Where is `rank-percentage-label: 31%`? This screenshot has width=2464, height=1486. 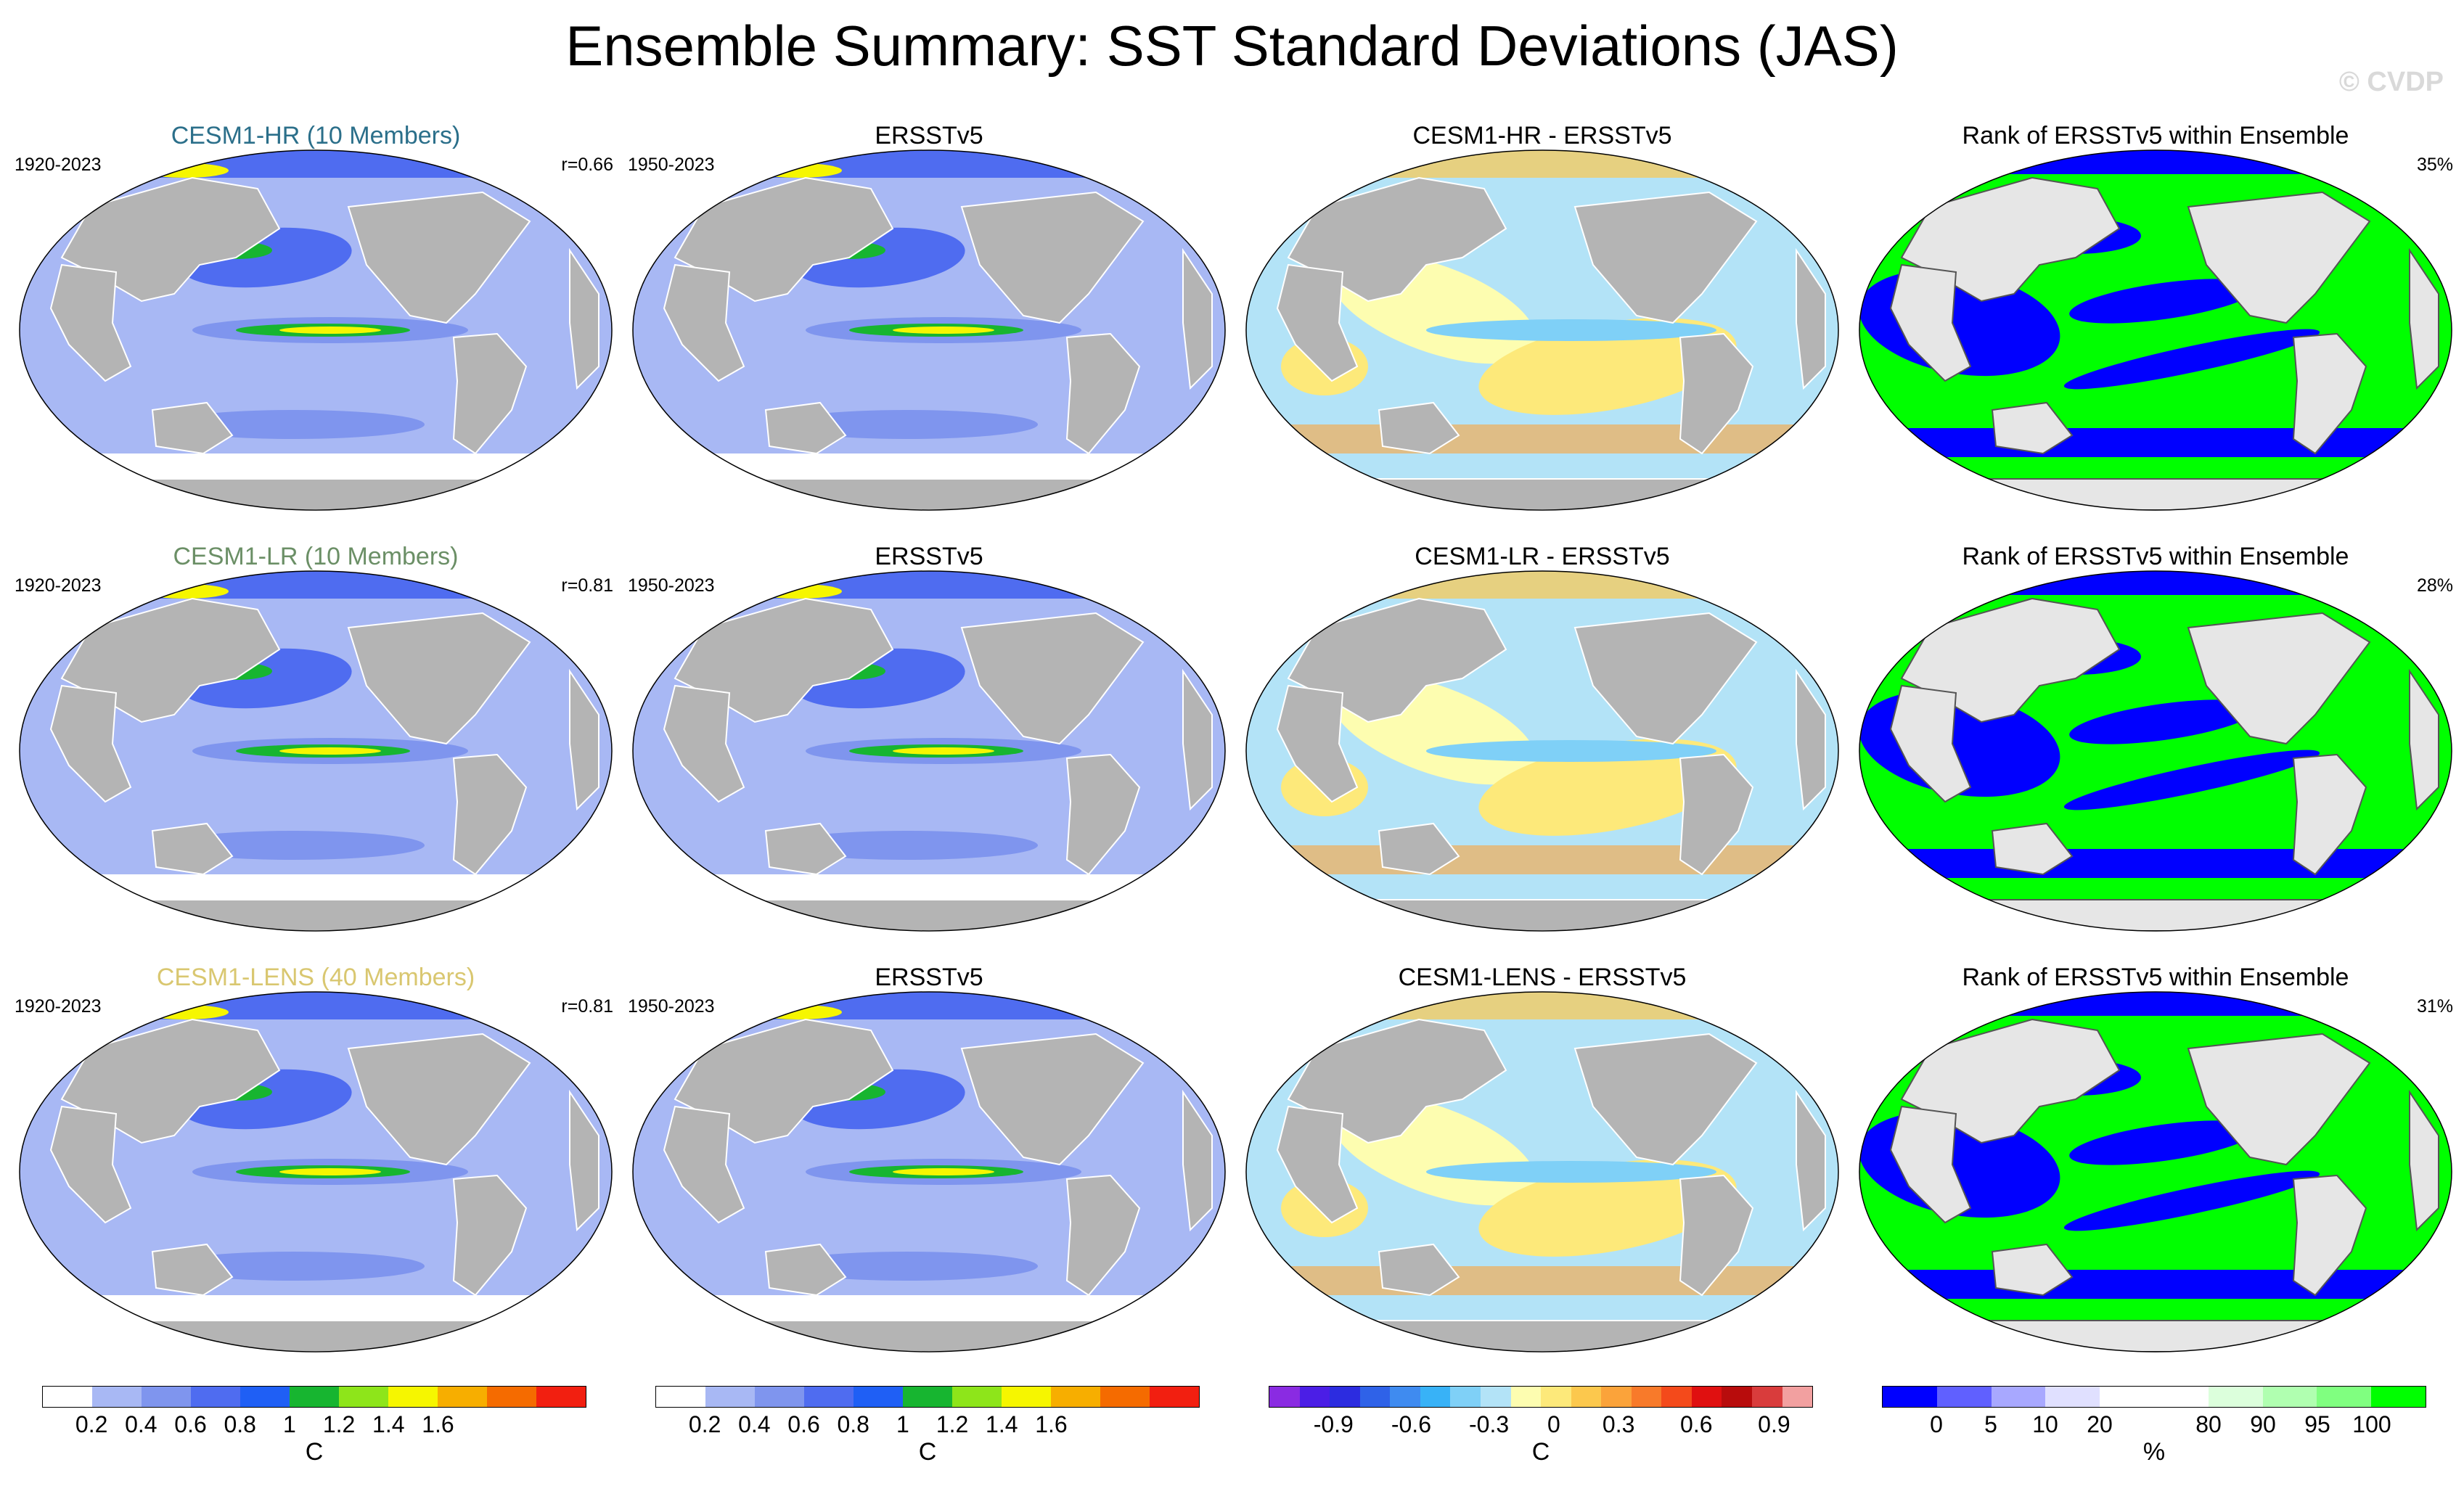
rank-percentage-label: 31% is located at coordinates (2434, 1006).